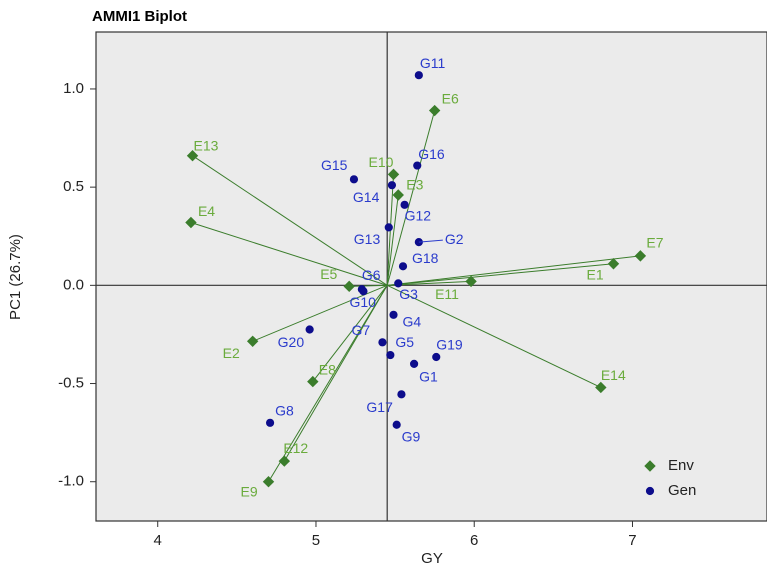  What do you see at coordinates (670, 478) in the screenshot?
I see `legend: Env Gen` at bounding box center [670, 478].